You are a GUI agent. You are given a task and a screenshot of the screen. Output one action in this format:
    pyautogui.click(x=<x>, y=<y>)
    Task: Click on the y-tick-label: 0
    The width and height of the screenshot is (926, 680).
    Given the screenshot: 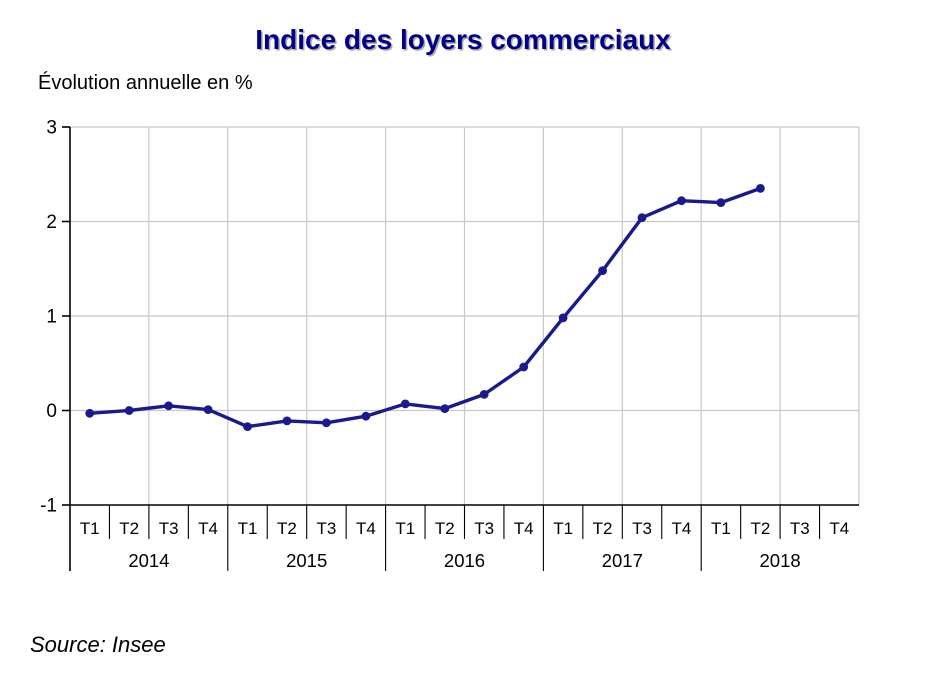 What is the action you would take?
    pyautogui.click(x=51, y=411)
    